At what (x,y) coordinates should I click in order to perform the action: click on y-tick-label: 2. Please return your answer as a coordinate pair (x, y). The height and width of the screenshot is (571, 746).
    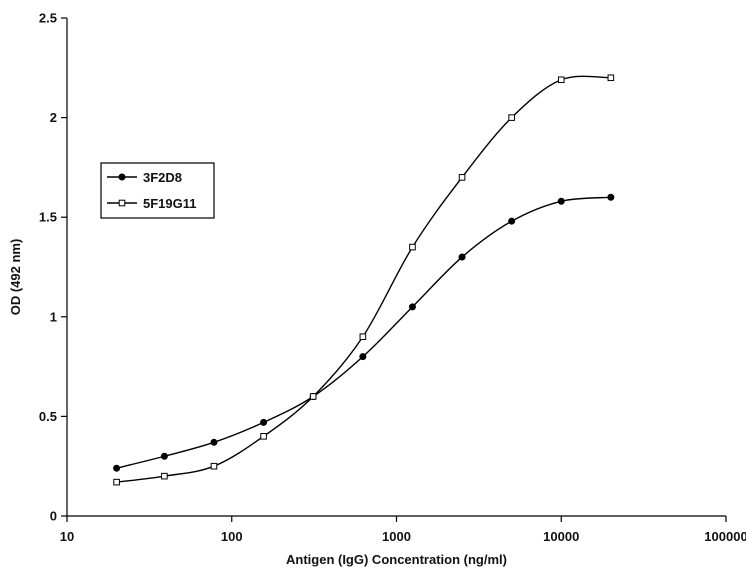
    Looking at the image, I should click on (53, 117).